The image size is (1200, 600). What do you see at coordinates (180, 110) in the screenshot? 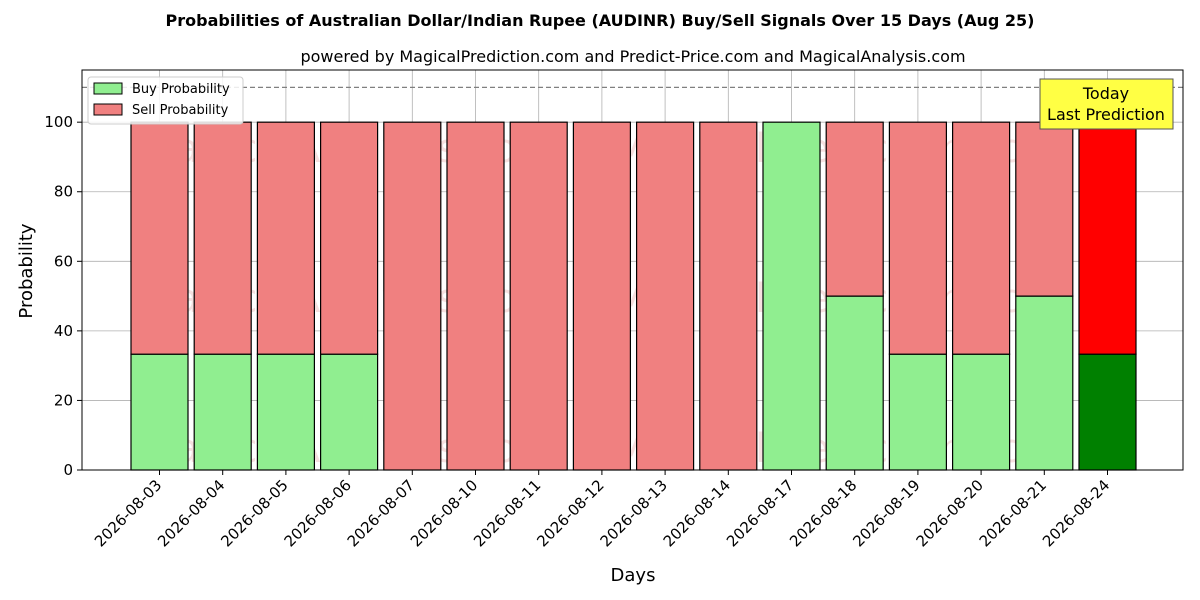
I see `legend-label: Sell Probability` at bounding box center [180, 110].